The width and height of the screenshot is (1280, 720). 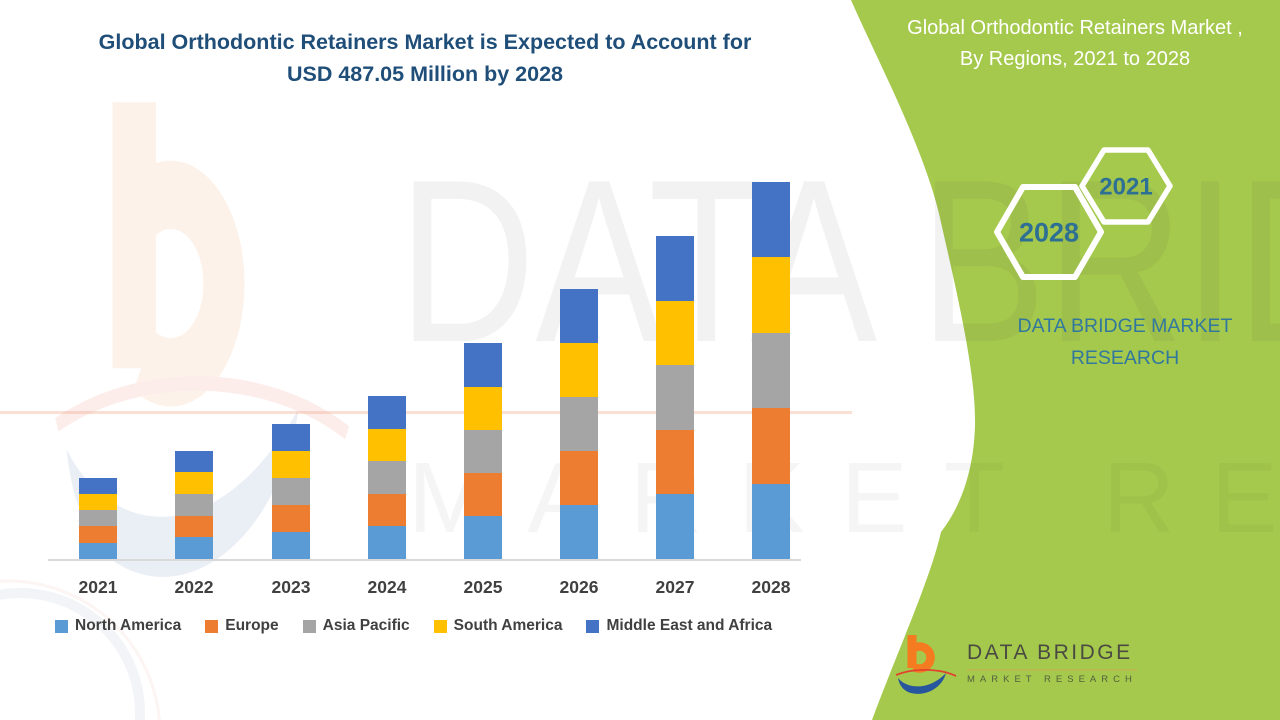 I want to click on segment-south-america-2026, so click(x=579, y=370).